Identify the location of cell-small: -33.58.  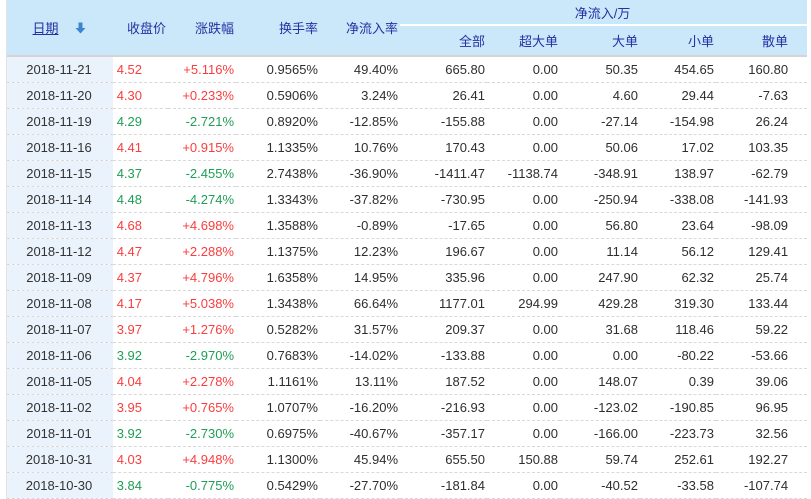
(678, 485).